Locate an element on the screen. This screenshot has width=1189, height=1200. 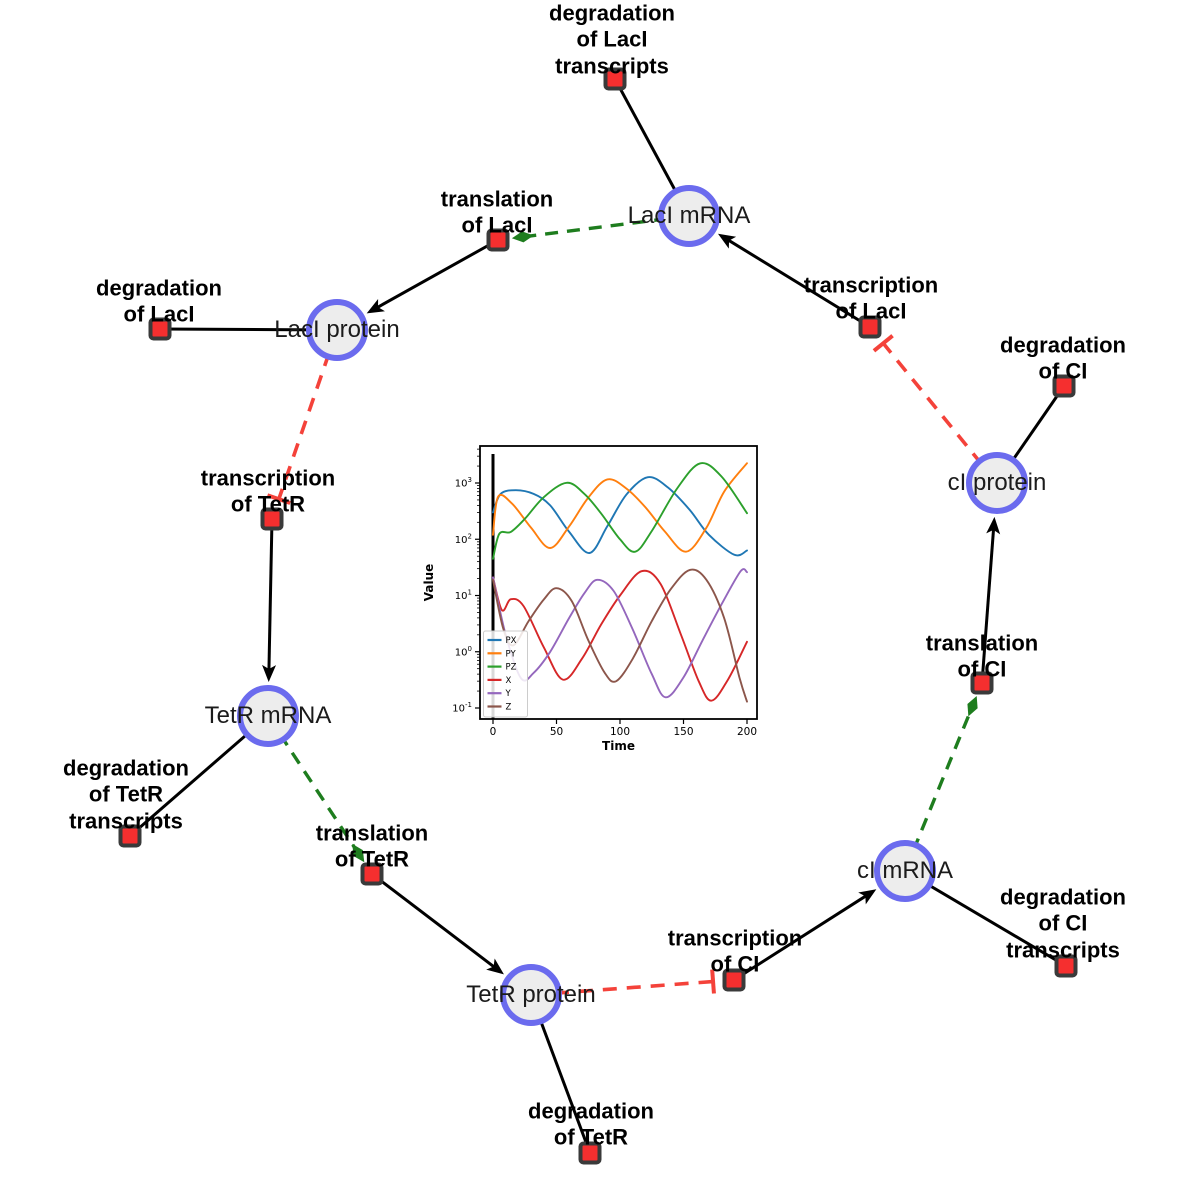
reaction-label-translation-cI: translation of CI is located at coordinates (982, 656).